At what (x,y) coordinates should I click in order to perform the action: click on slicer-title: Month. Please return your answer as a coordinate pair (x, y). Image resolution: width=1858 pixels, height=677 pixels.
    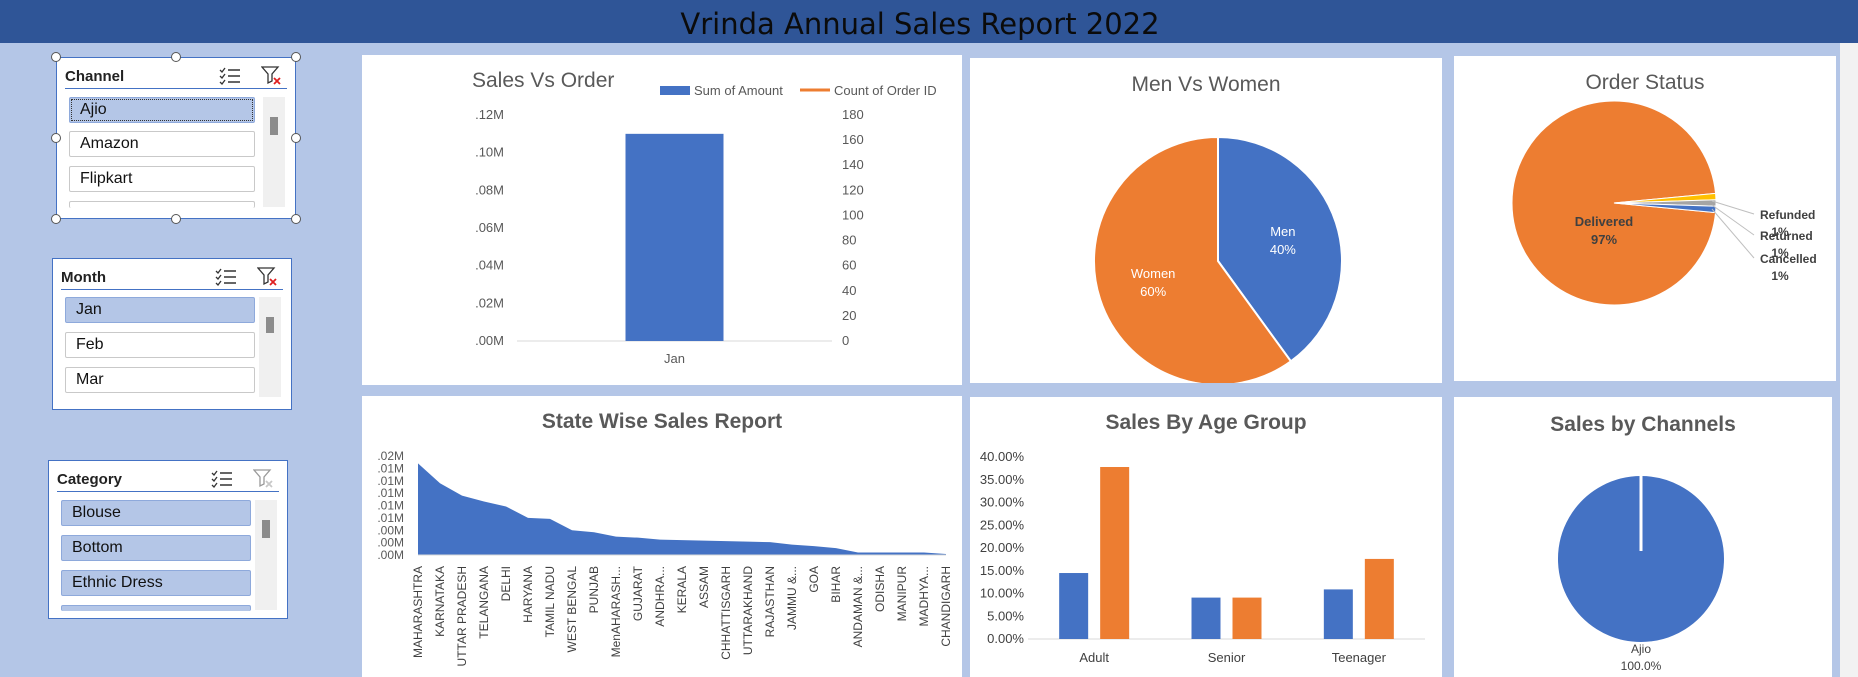
    Looking at the image, I should click on (83, 277).